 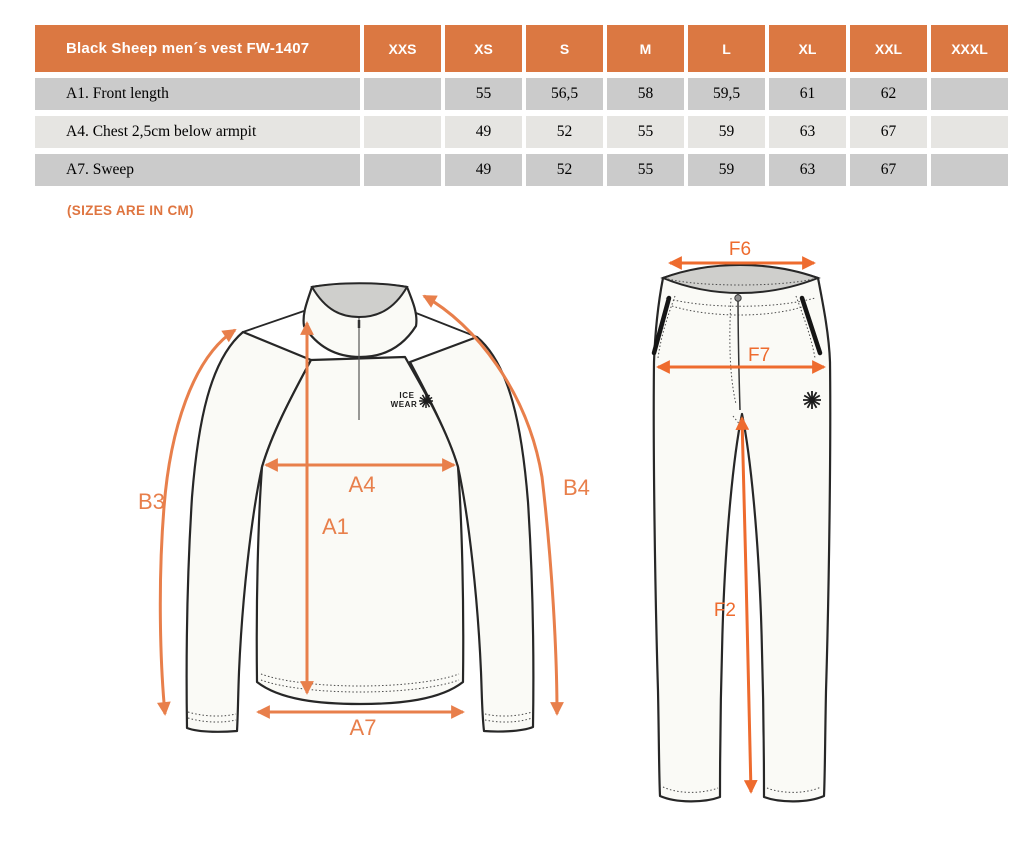 What do you see at coordinates (483, 48) in the screenshot?
I see `size-column-header-xs: XS` at bounding box center [483, 48].